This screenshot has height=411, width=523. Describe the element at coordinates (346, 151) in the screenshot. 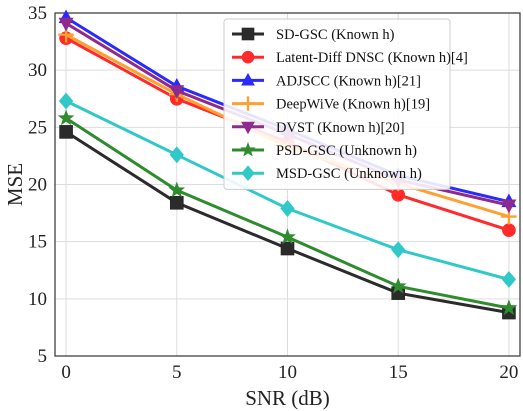

I see `legend-label: PSD-GSC (Unknown h)` at that location.